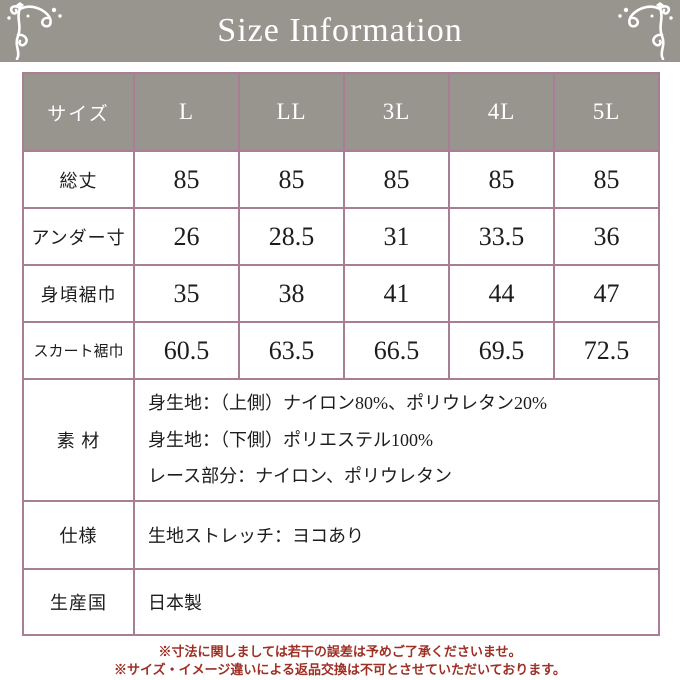 This screenshot has height=680, width=680. Describe the element at coordinates (501, 112) in the screenshot. I see `column-header-4l: 4L` at that location.